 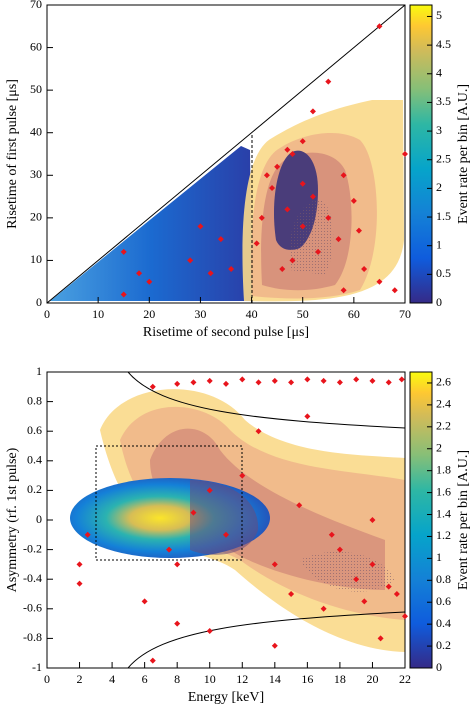 I want to click on y-tick-label: 0.6, so click(x=34, y=430).